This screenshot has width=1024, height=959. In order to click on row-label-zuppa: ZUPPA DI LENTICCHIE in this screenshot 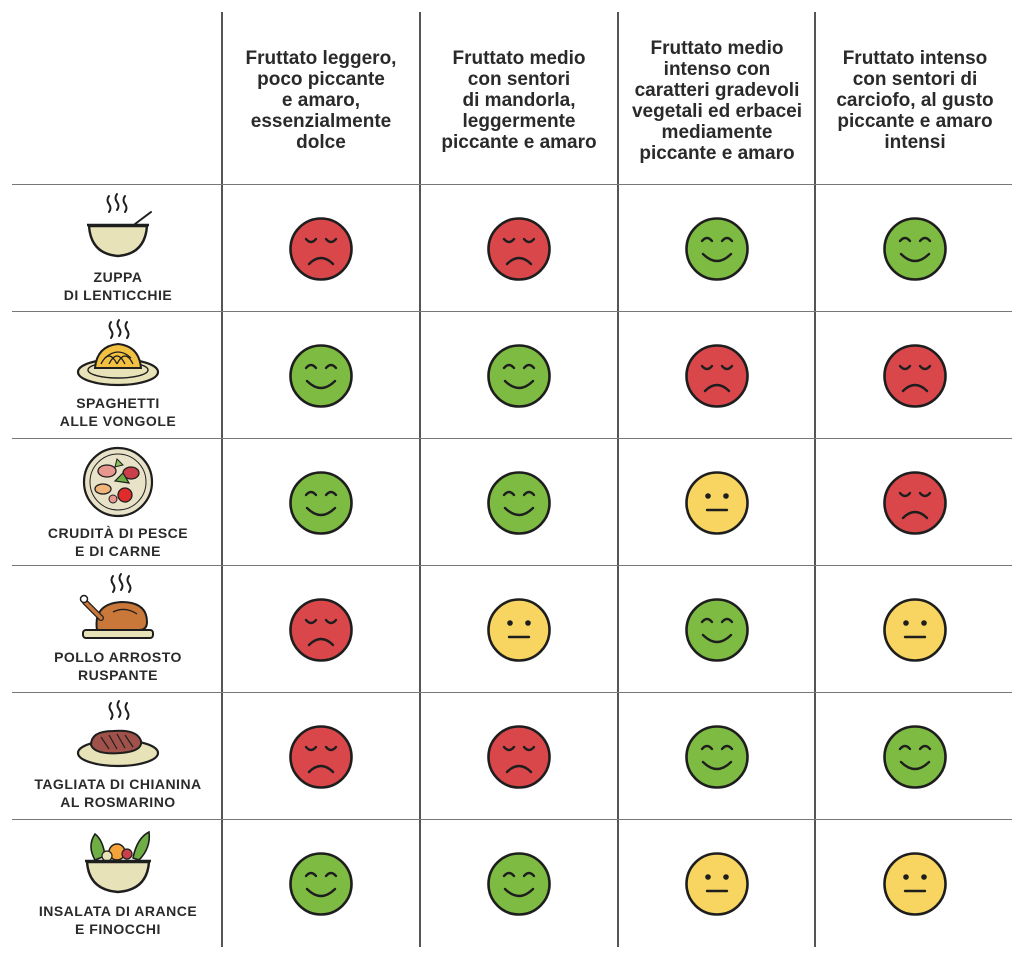, I will do `click(118, 248)`.